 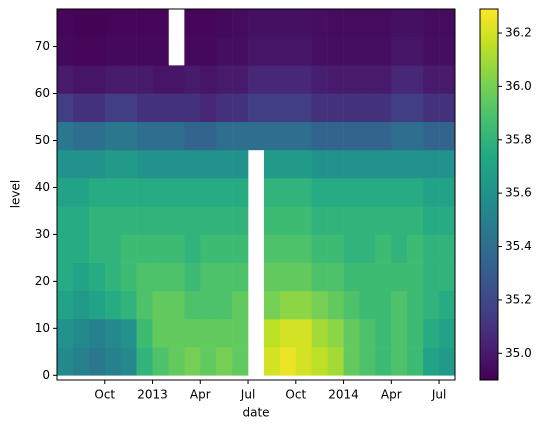 What do you see at coordinates (16, 194) in the screenshot?
I see `y-axis-label: level` at bounding box center [16, 194].